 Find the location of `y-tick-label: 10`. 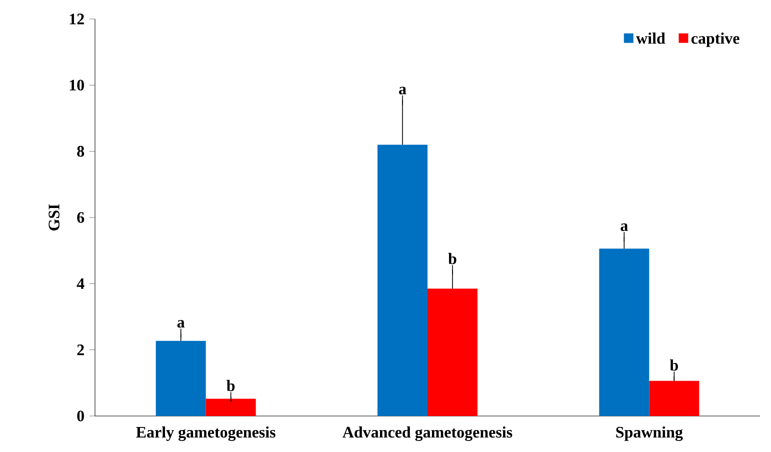

y-tick-label: 10 is located at coordinates (77, 85).